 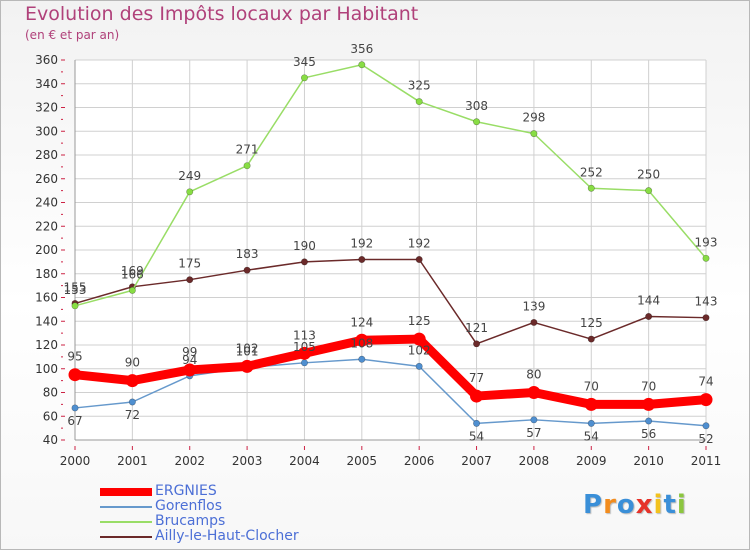 What do you see at coordinates (533, 306) in the screenshot?
I see `data-label: 139` at bounding box center [533, 306].